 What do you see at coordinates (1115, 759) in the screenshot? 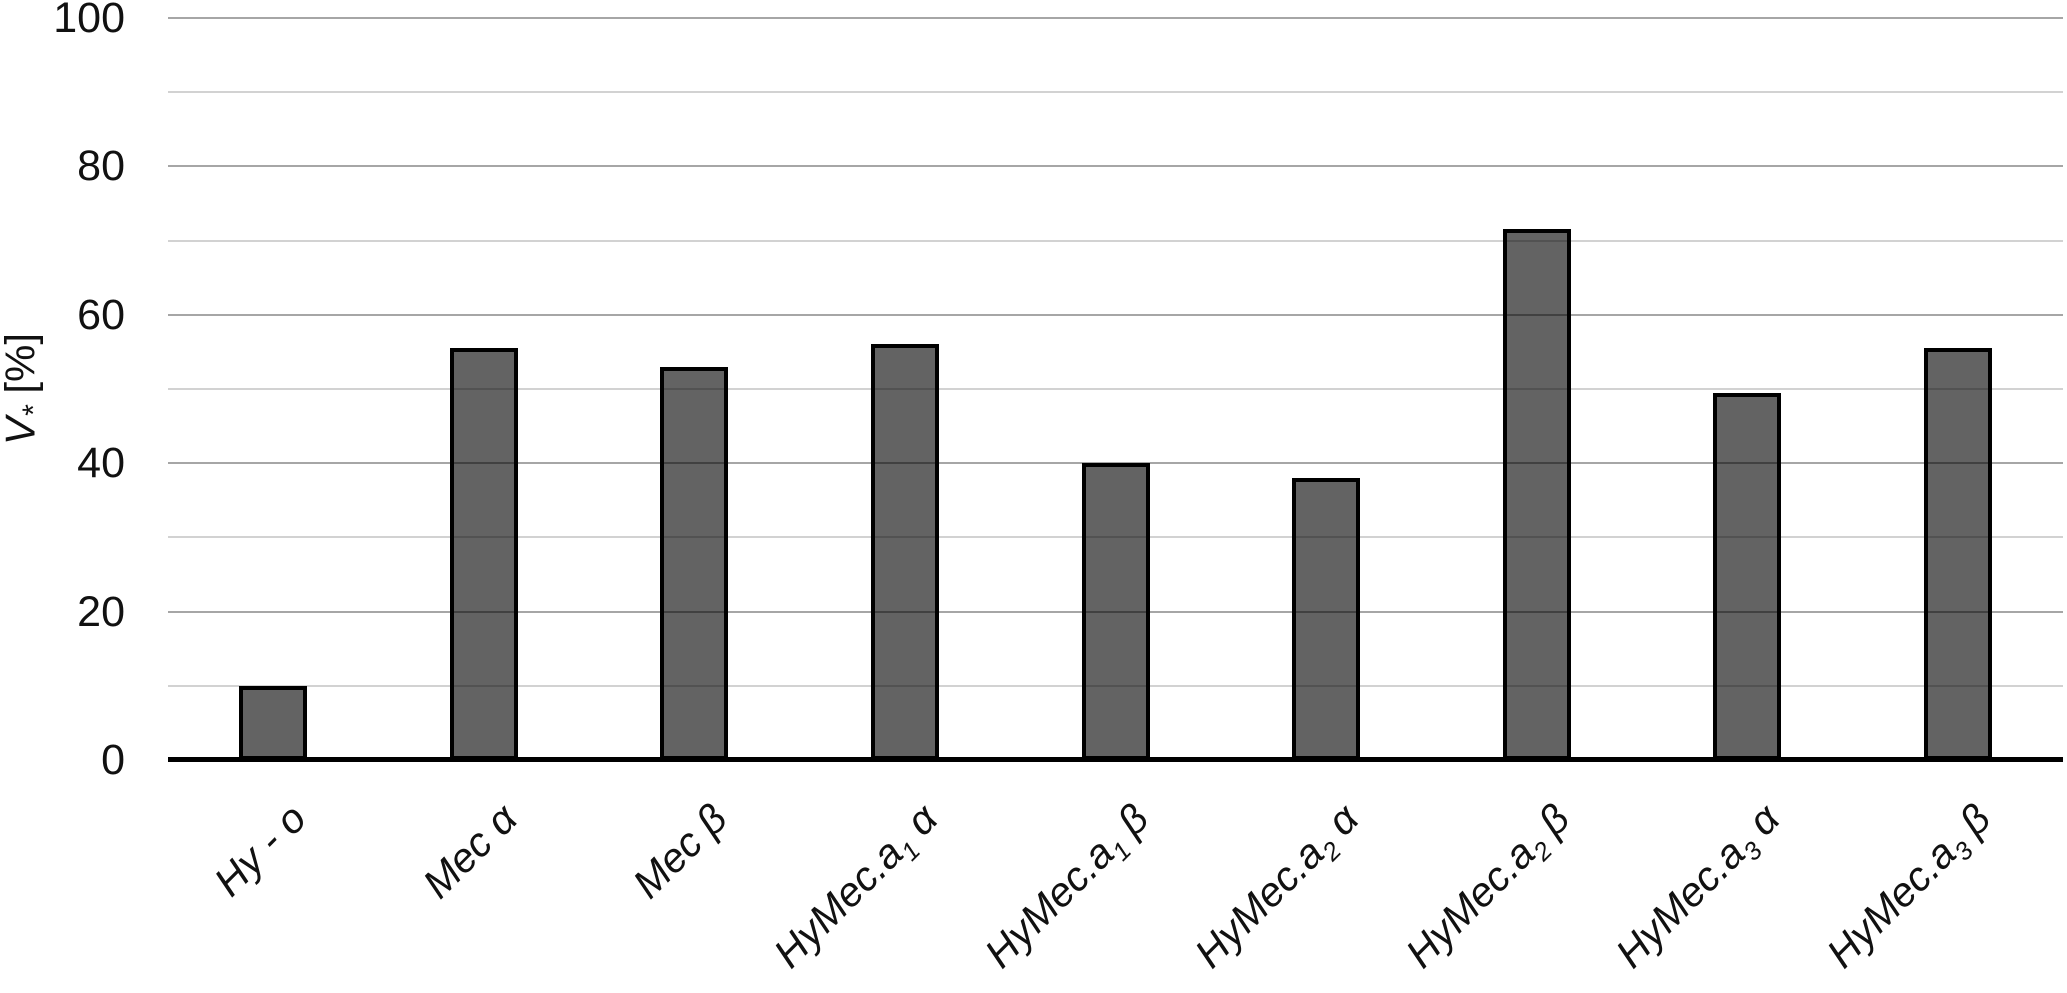
I see `x-axis-line` at bounding box center [1115, 759].